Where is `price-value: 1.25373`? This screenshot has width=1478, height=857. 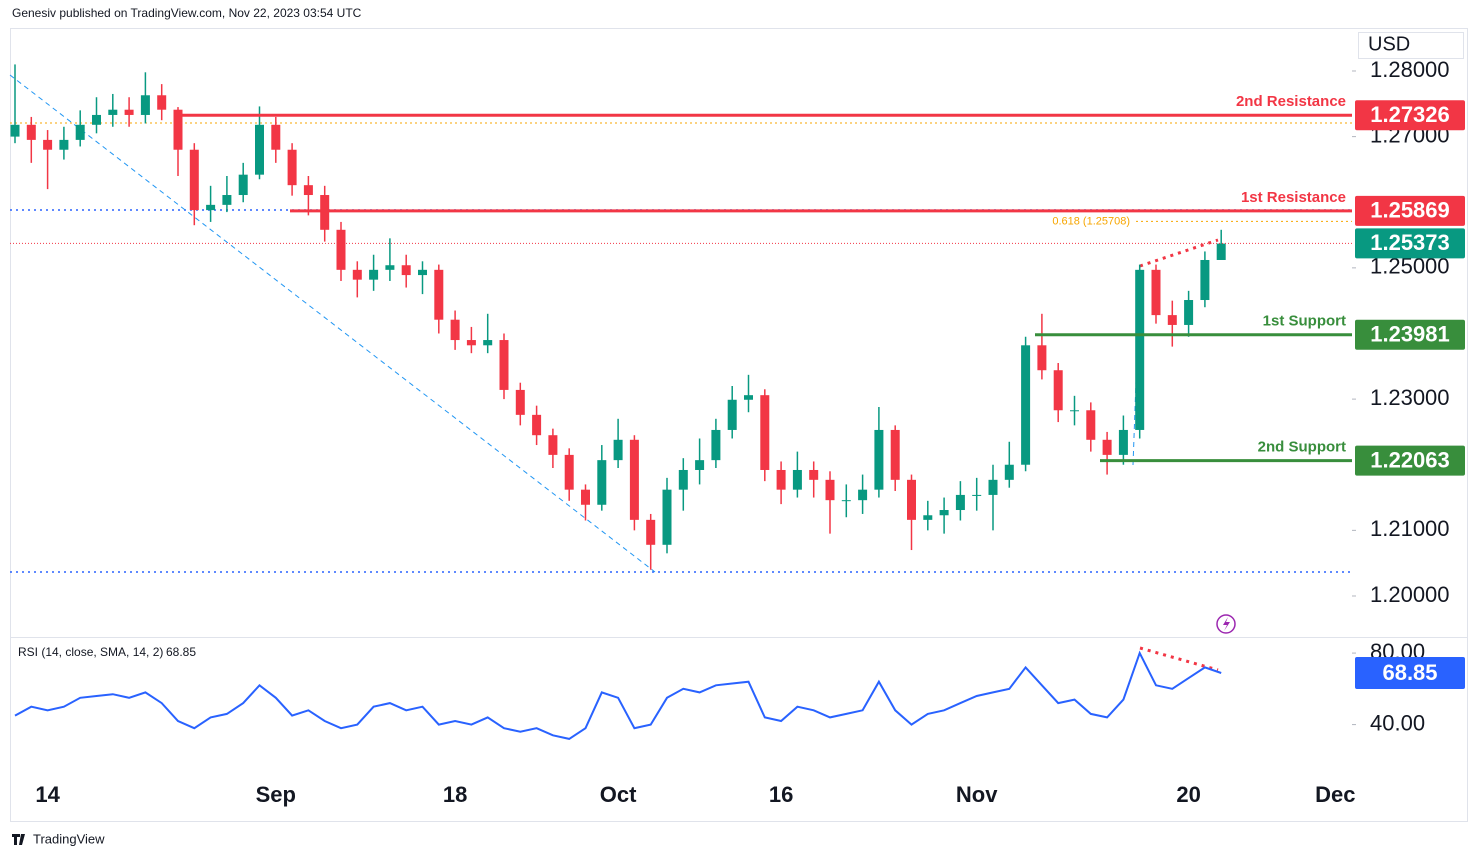 price-value: 1.25373 is located at coordinates (1410, 242).